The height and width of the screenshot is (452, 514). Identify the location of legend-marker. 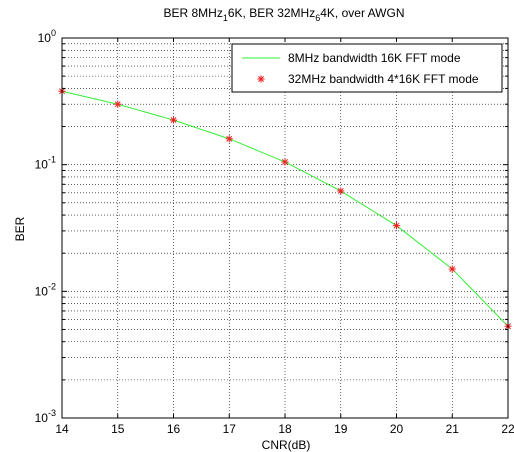
(261, 79).